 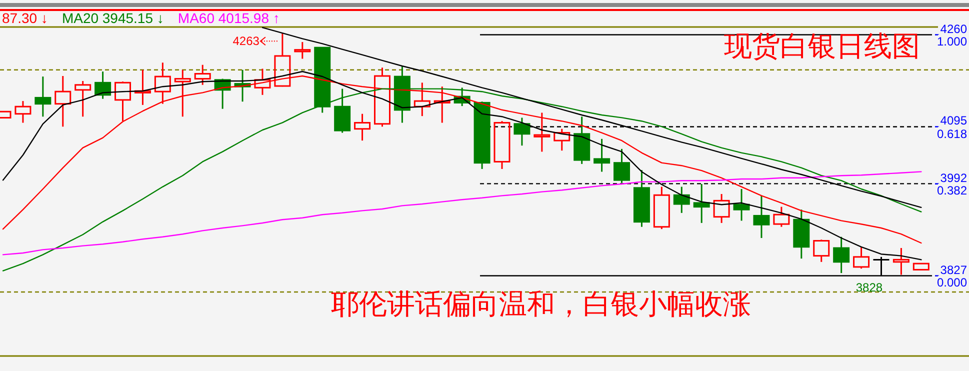 I want to click on y-tick-label: 4260, so click(x=954, y=29).